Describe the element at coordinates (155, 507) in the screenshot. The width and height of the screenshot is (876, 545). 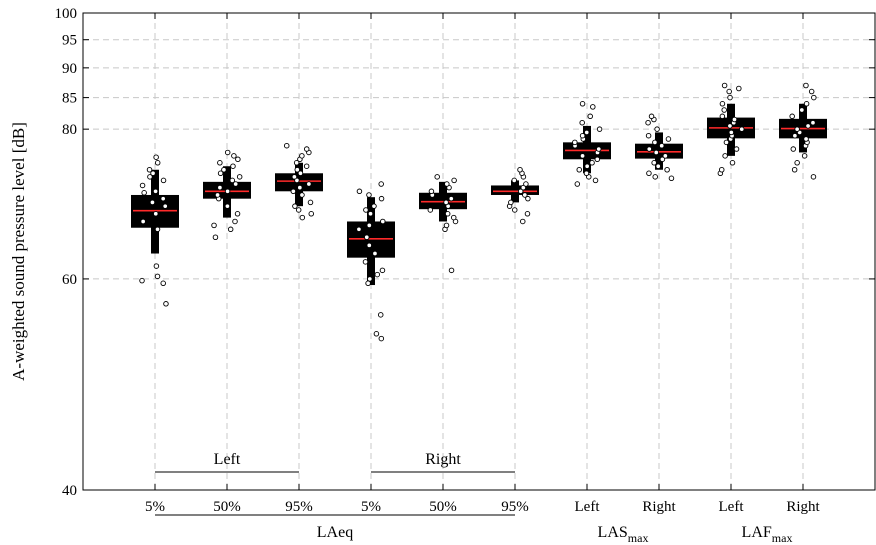
I see `x-tick-label: 5%` at that location.